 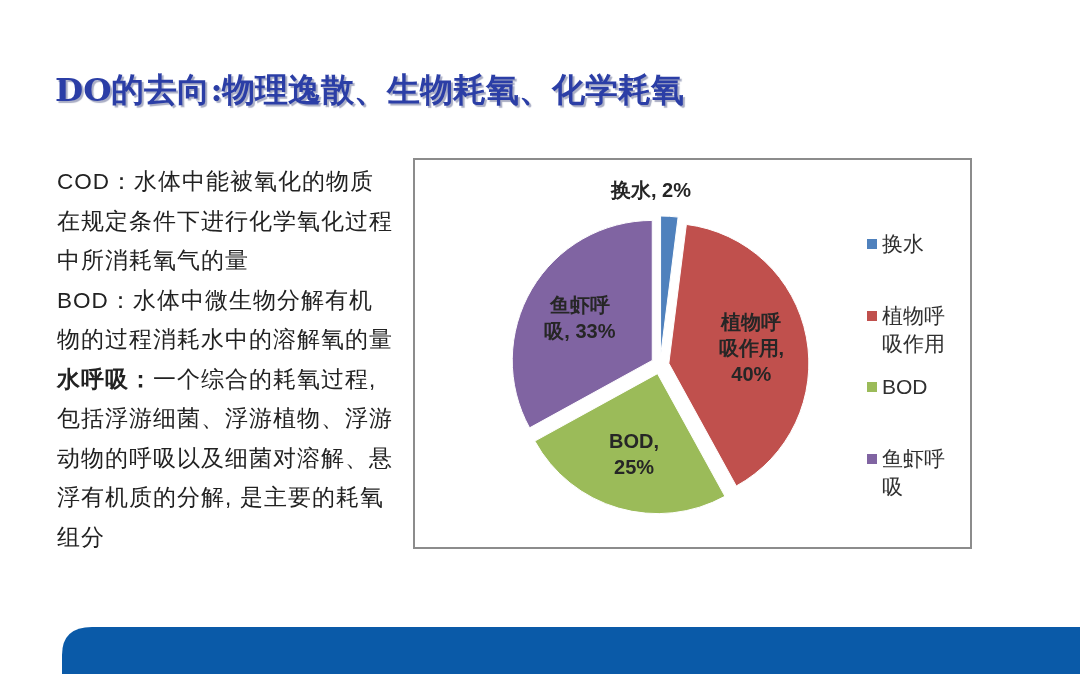 I want to click on text: COD：水体中能被氧化的物质在规定条件下进行化学氧化过程中所消耗氧气的量, so click(x=225, y=221).